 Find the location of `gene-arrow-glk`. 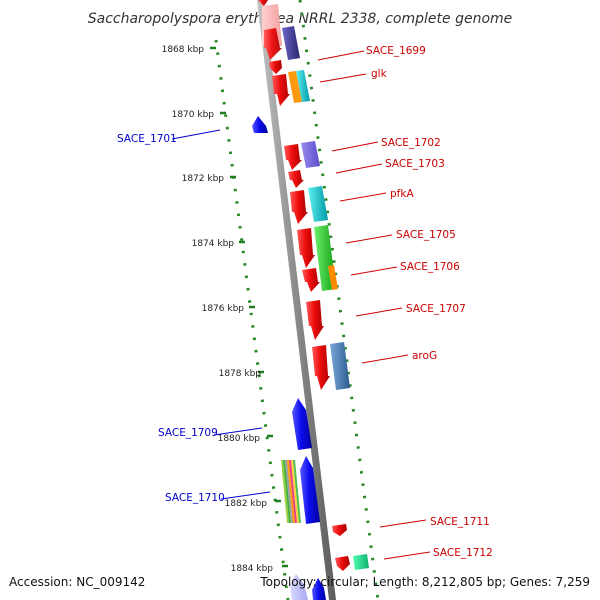

gene-arrow-glk is located at coordinates (281, 90).